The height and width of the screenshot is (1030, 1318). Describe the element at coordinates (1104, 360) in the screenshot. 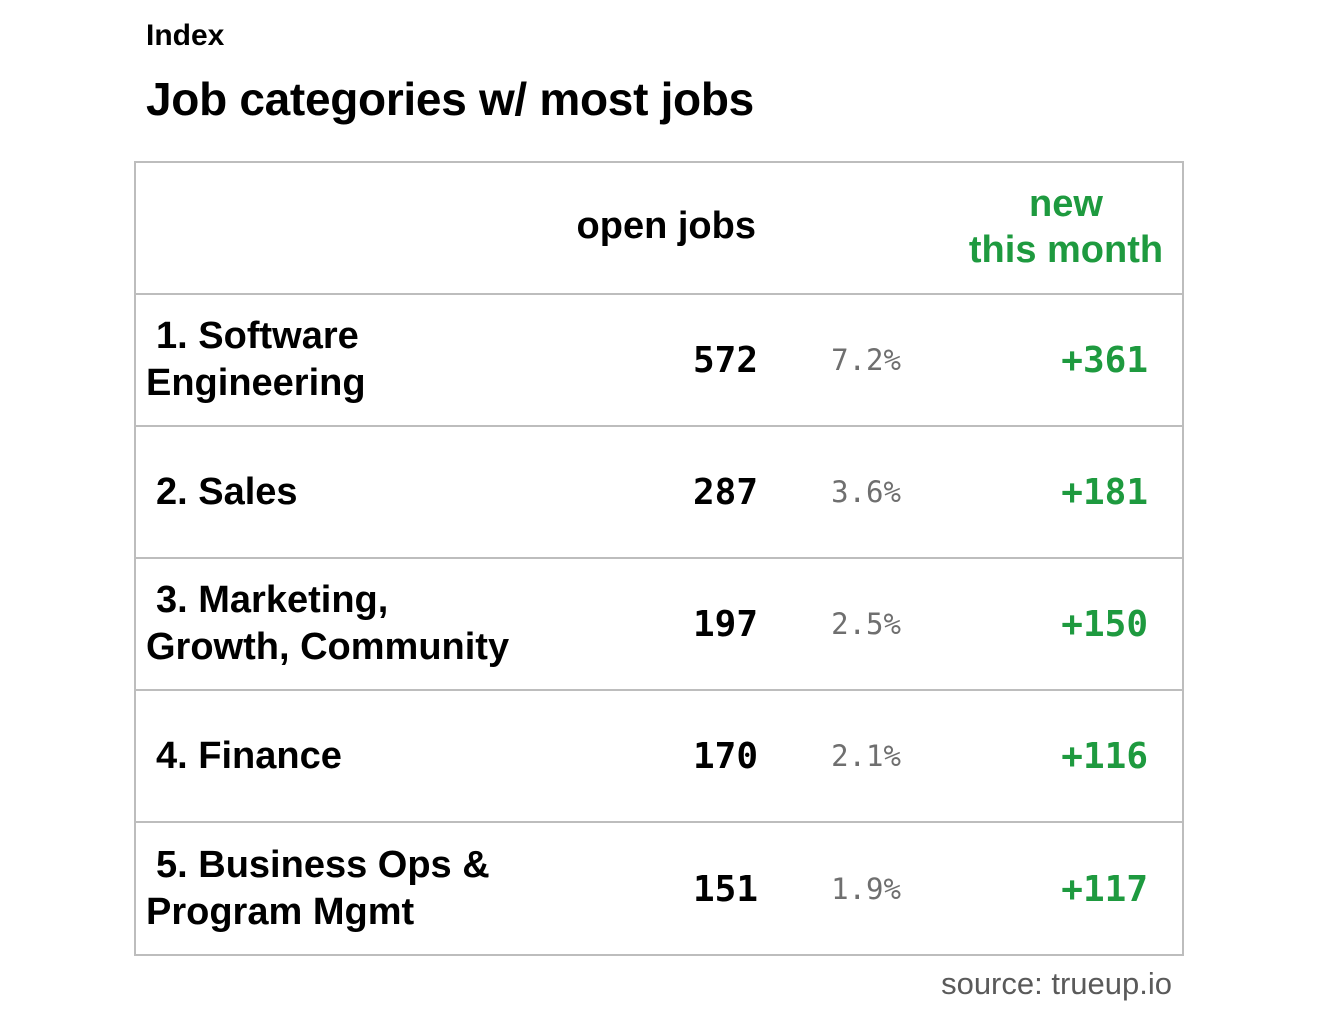

I see `new-this-month-value: +361` at that location.